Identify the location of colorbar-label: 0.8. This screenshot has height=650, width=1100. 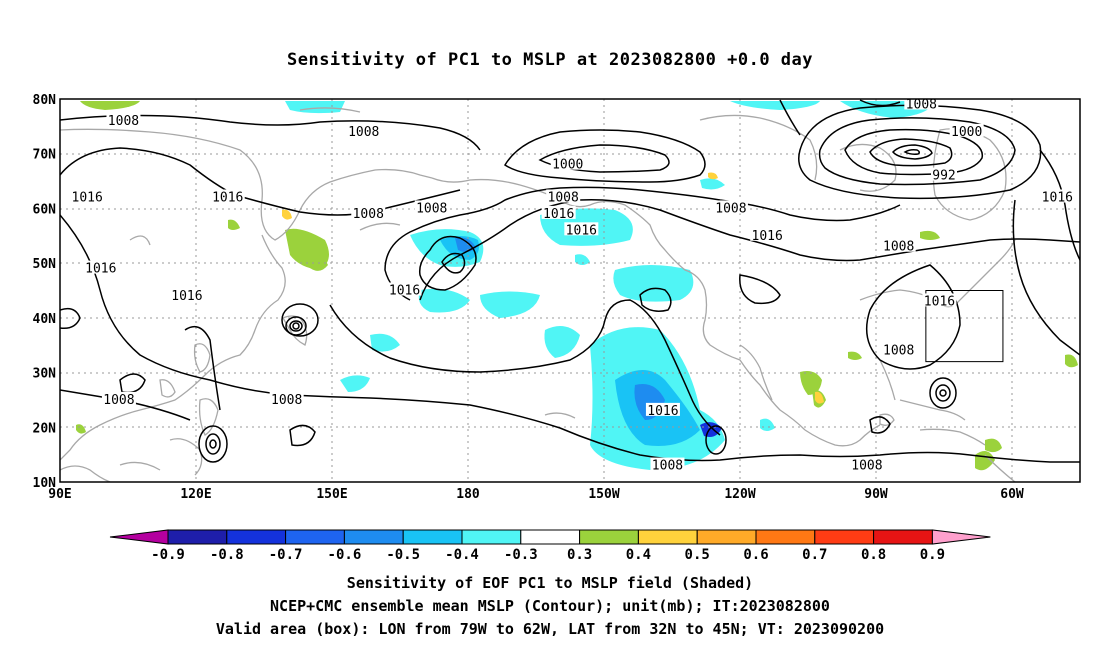
(873, 553).